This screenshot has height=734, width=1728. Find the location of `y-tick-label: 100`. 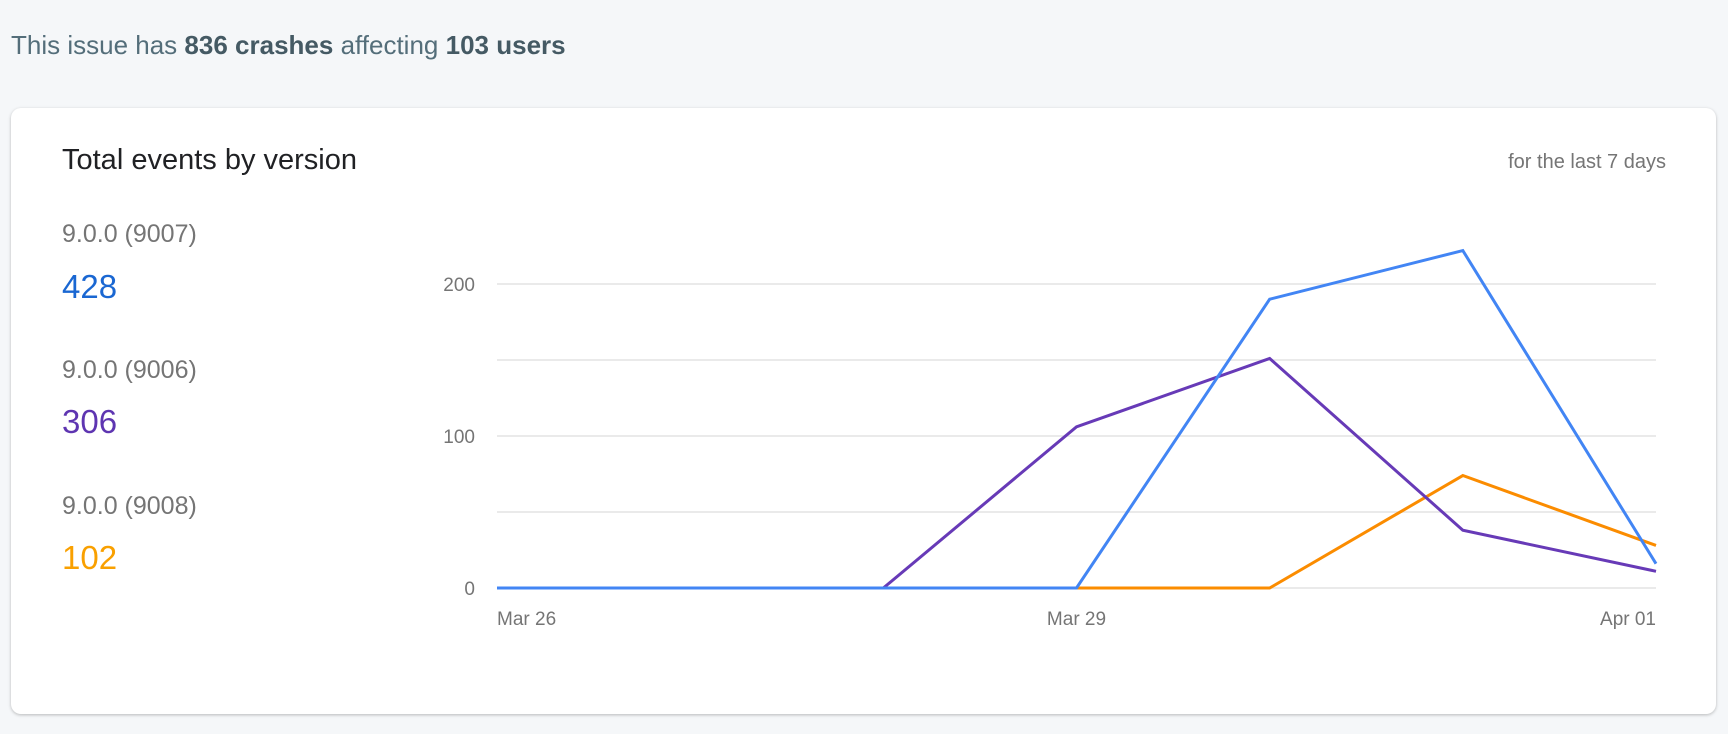

y-tick-label: 100 is located at coordinates (459, 437).